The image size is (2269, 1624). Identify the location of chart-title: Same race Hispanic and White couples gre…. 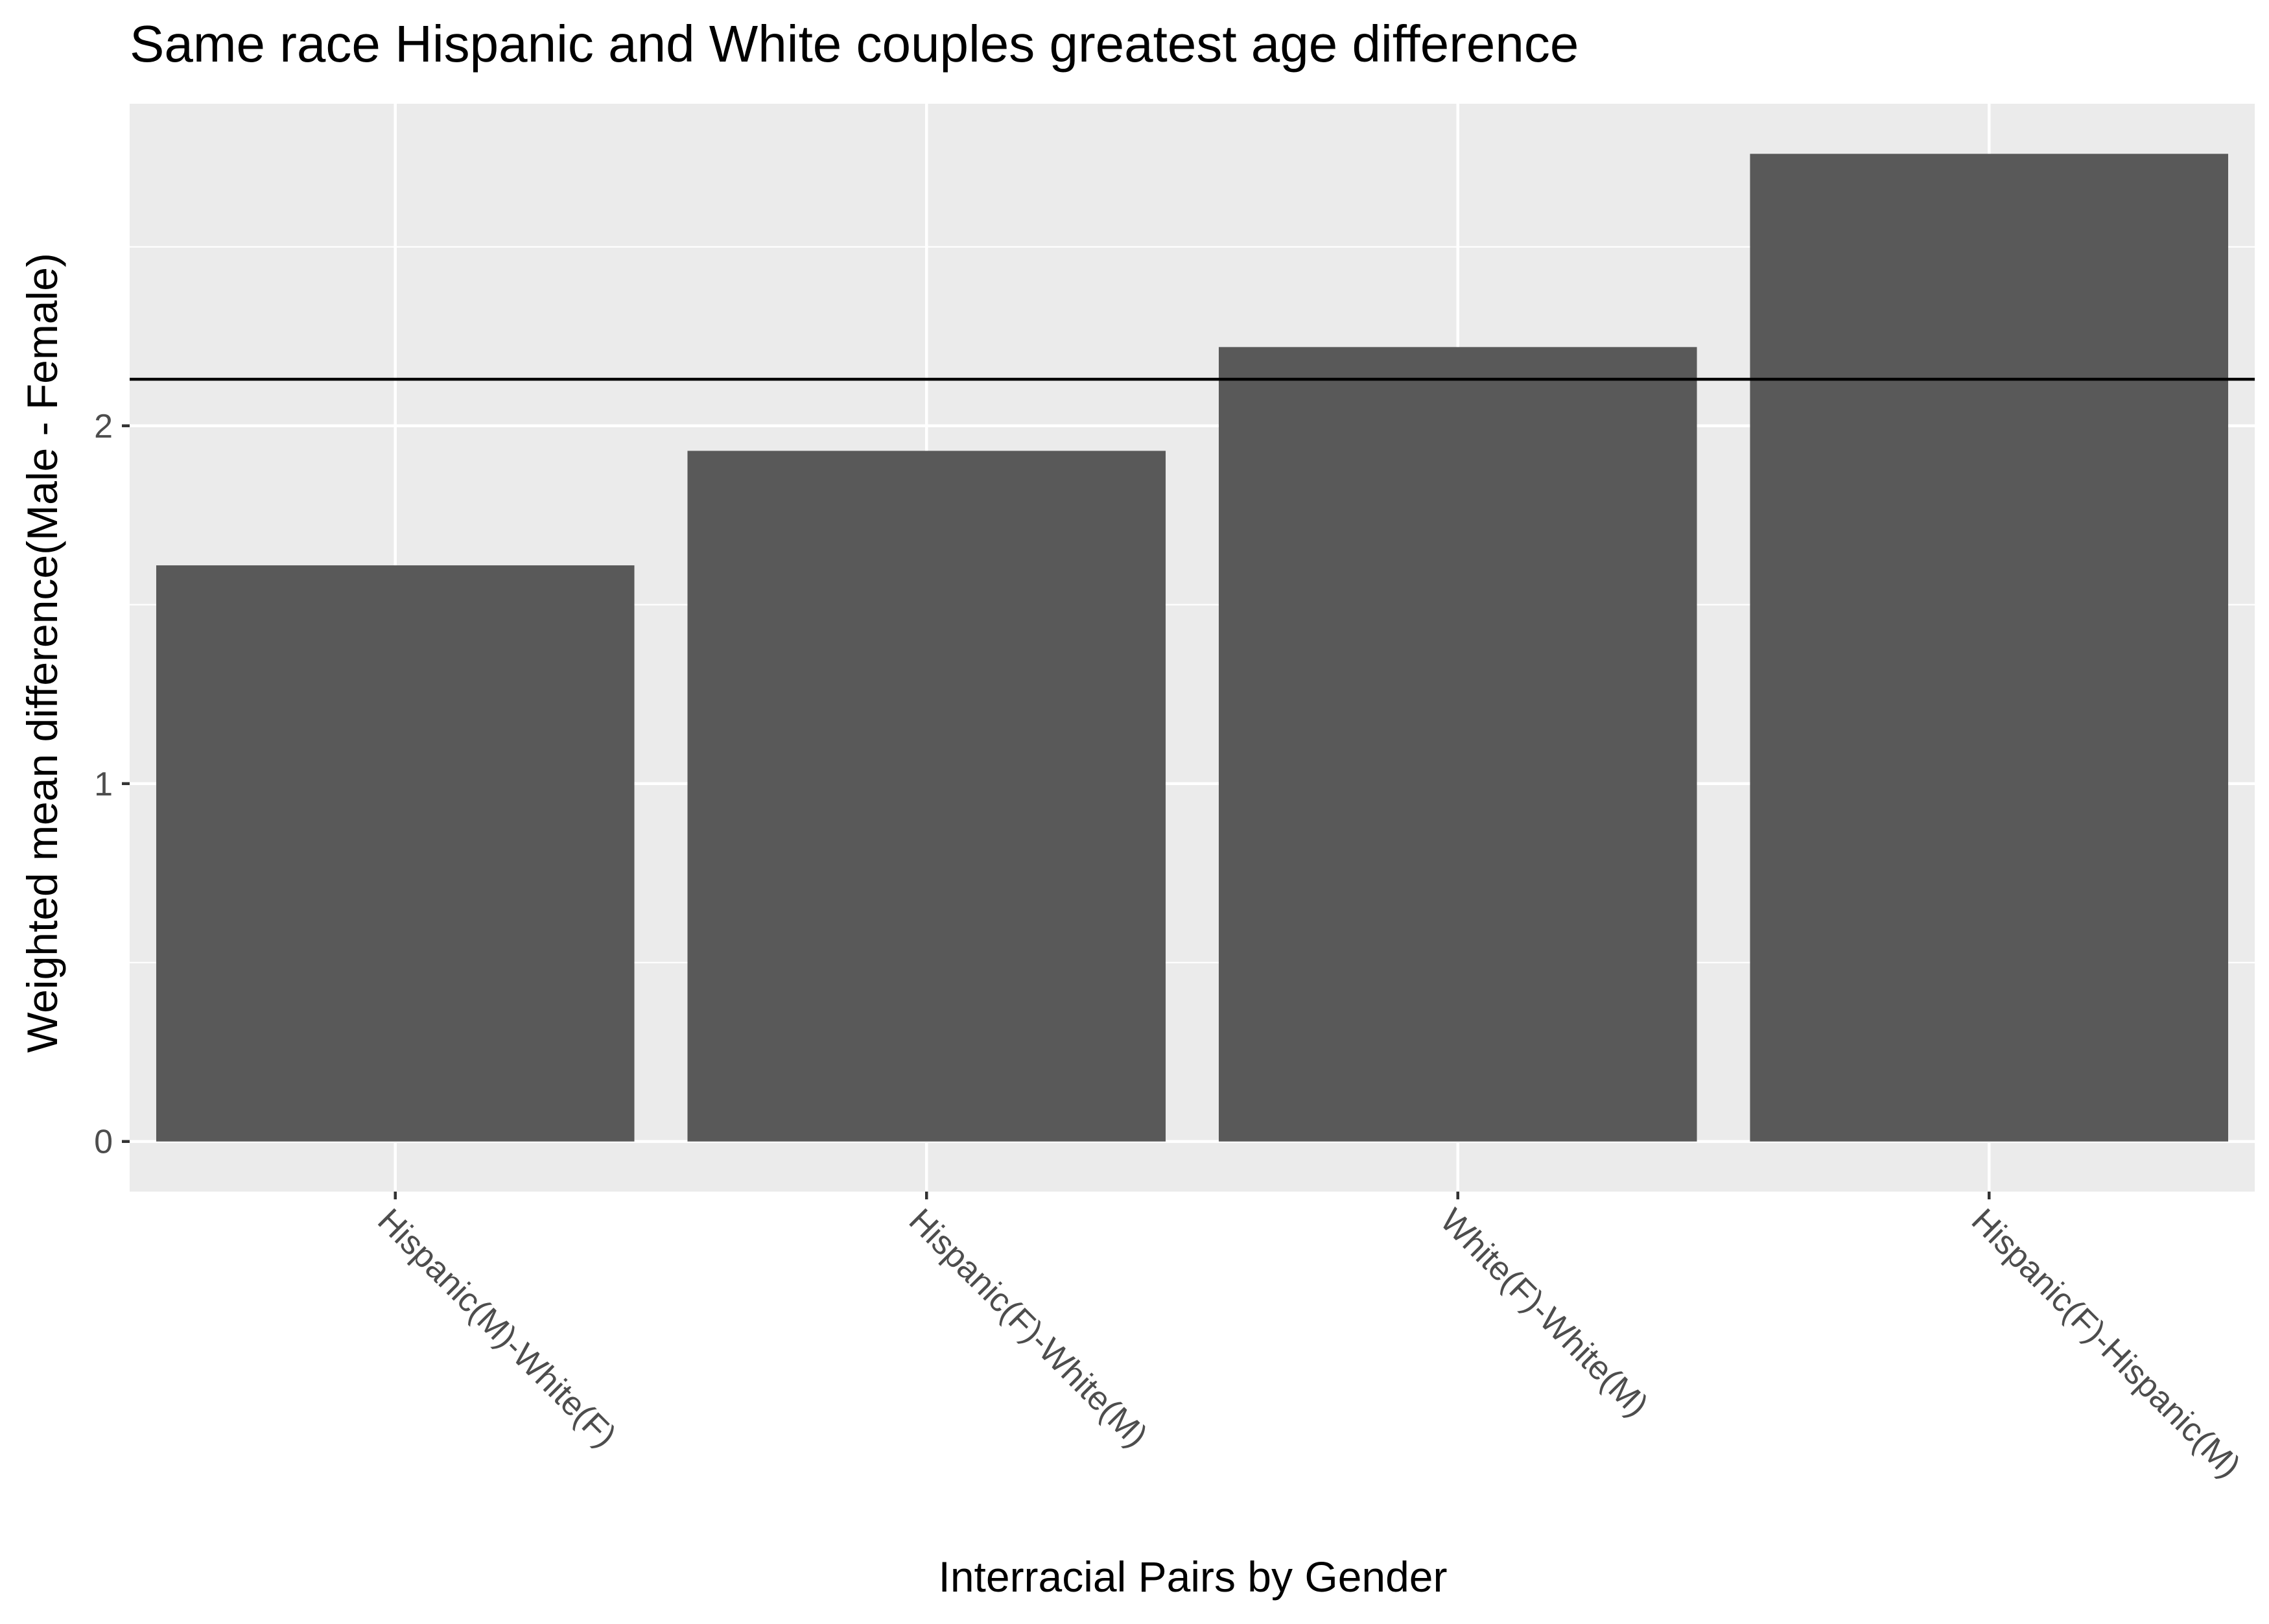
(854, 44).